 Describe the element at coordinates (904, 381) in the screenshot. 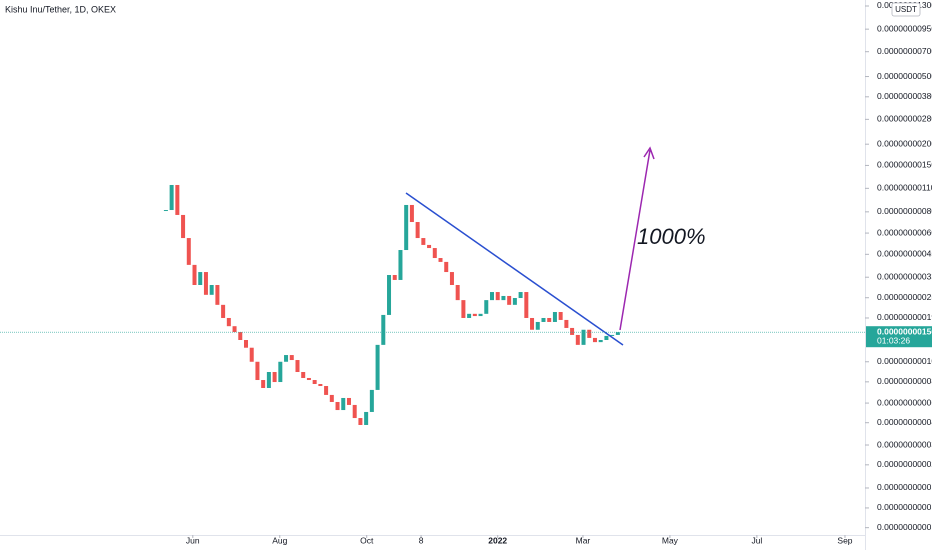

I see `y-tick-label: 0.0000000000800` at that location.